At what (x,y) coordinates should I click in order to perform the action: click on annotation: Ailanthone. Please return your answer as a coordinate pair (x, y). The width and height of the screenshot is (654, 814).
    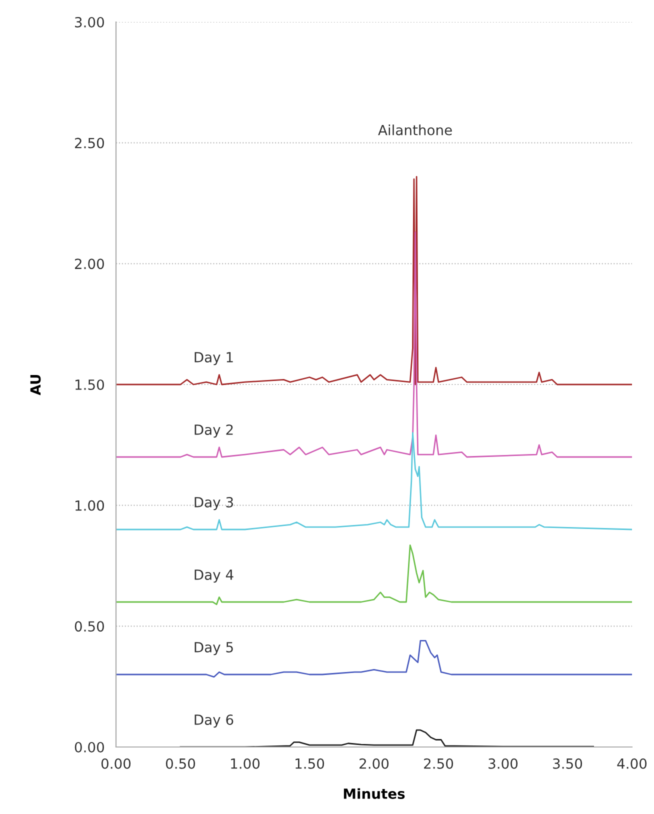
    Looking at the image, I should click on (415, 130).